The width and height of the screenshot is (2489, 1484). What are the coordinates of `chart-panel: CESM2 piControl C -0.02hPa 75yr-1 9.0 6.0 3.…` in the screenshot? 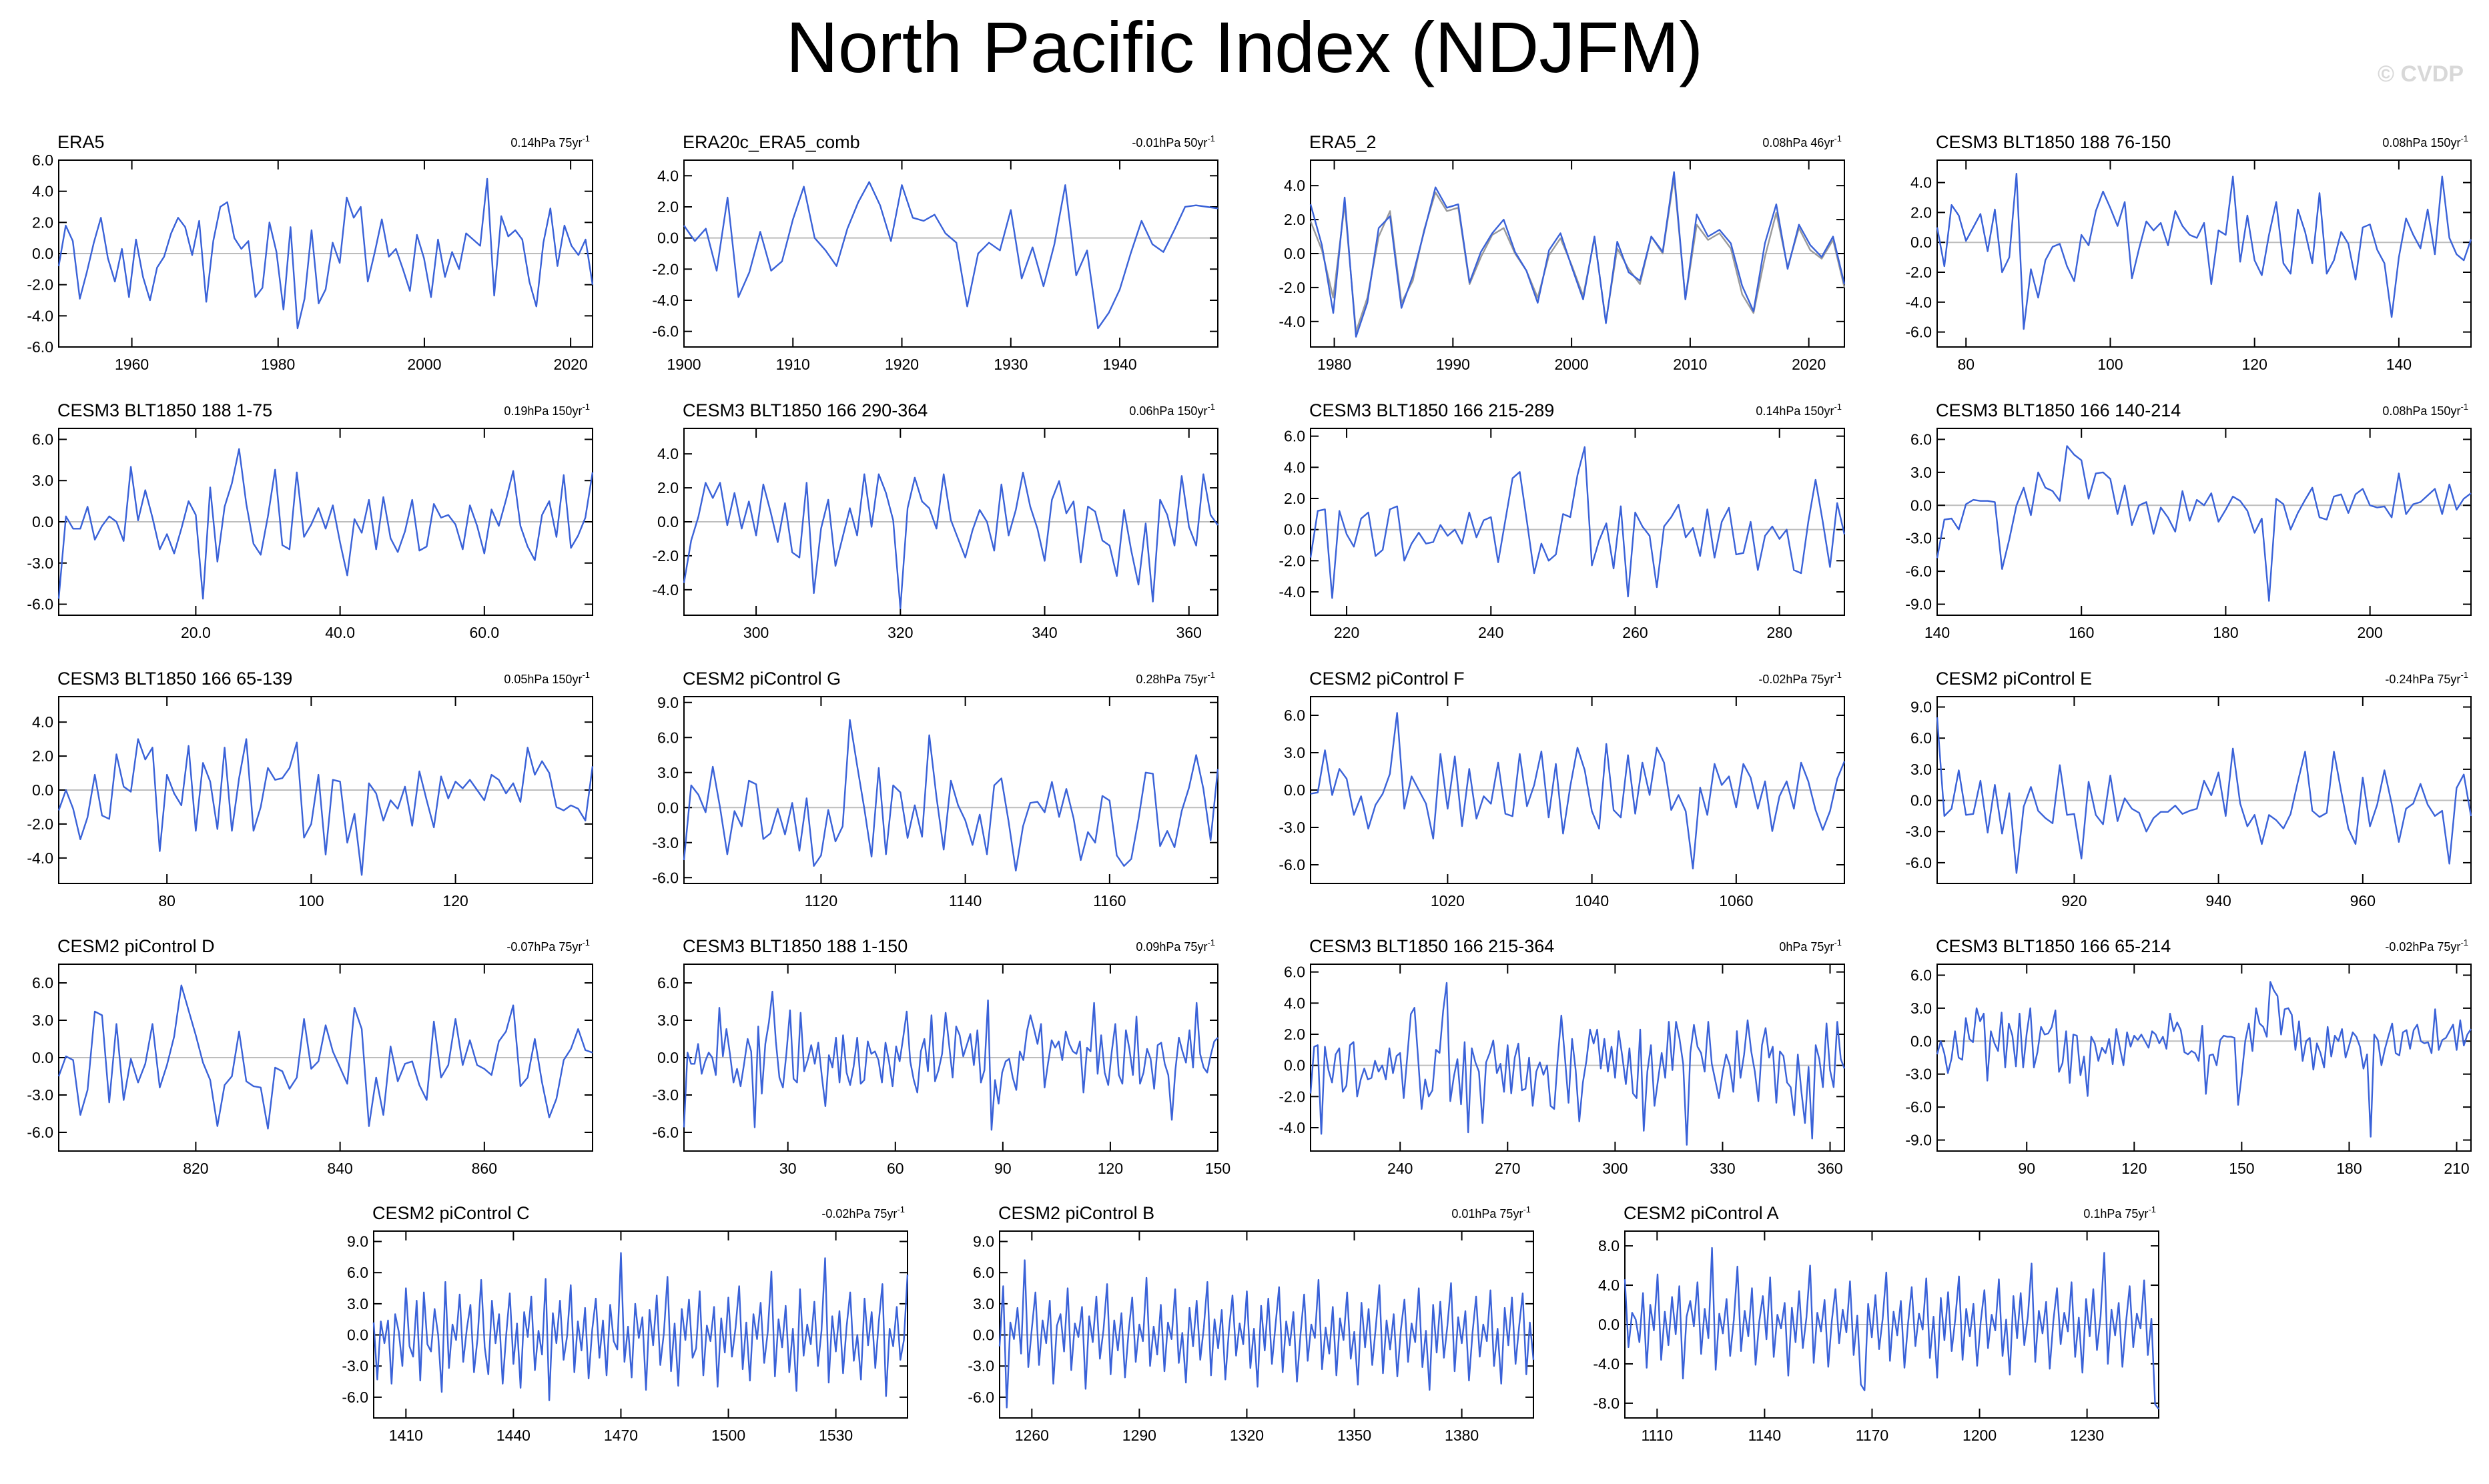 It's located at (625, 1323).